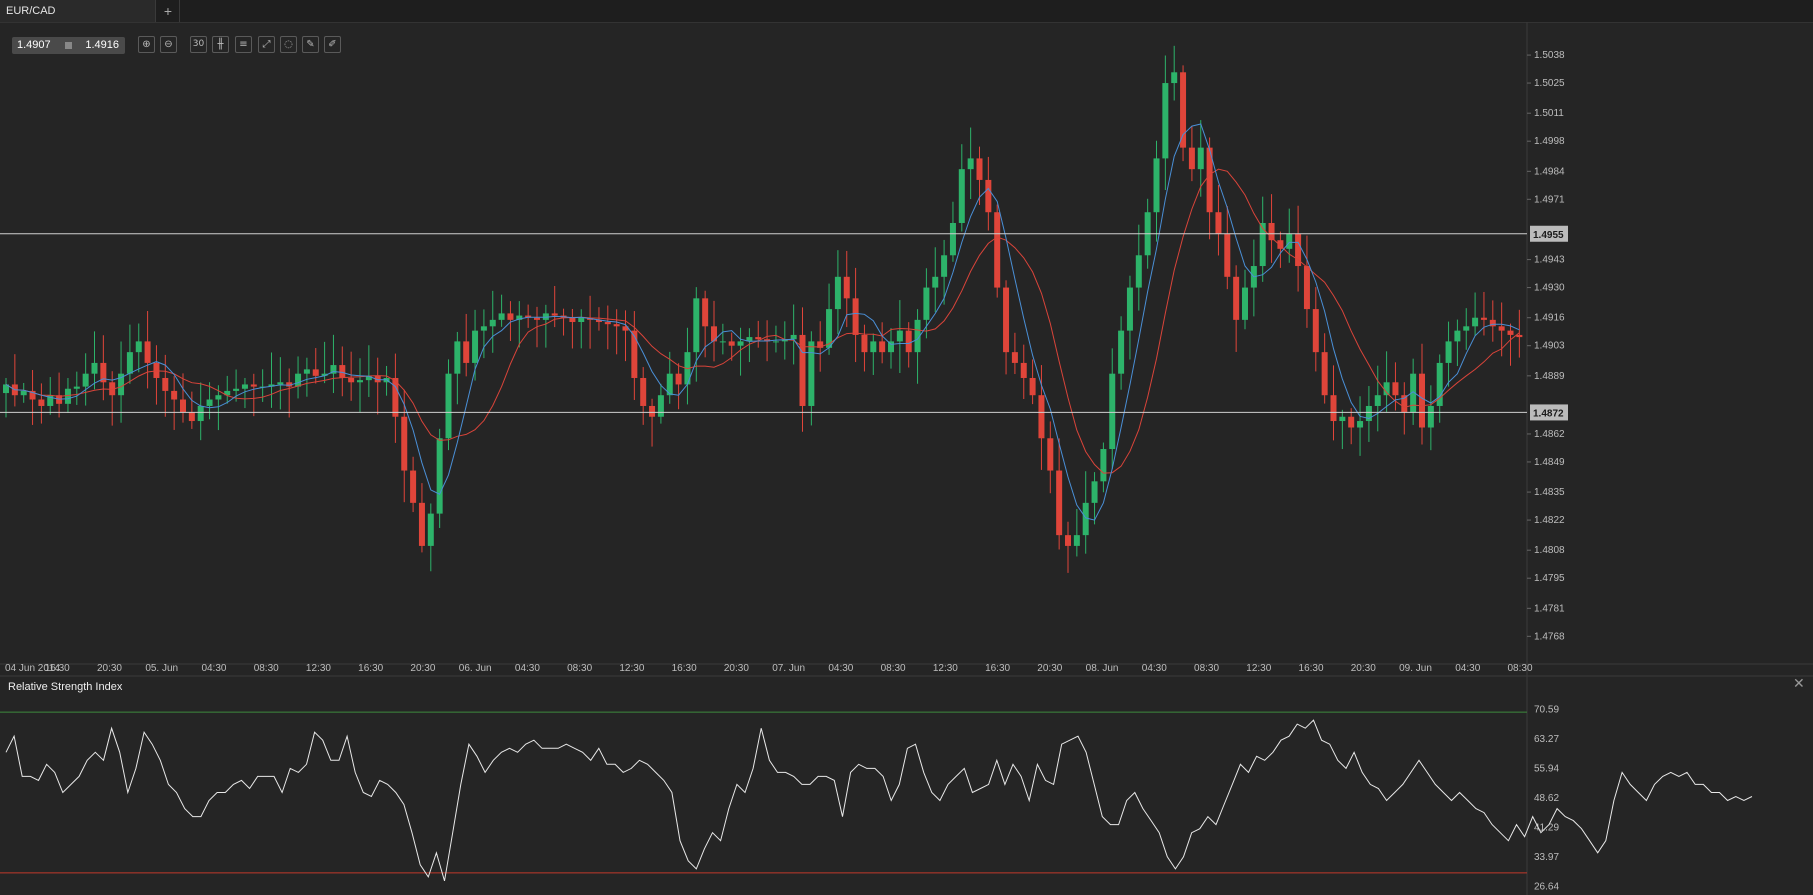 The image size is (1813, 895). What do you see at coordinates (1549, 578) in the screenshot?
I see `y-tick-label: 1.4795` at bounding box center [1549, 578].